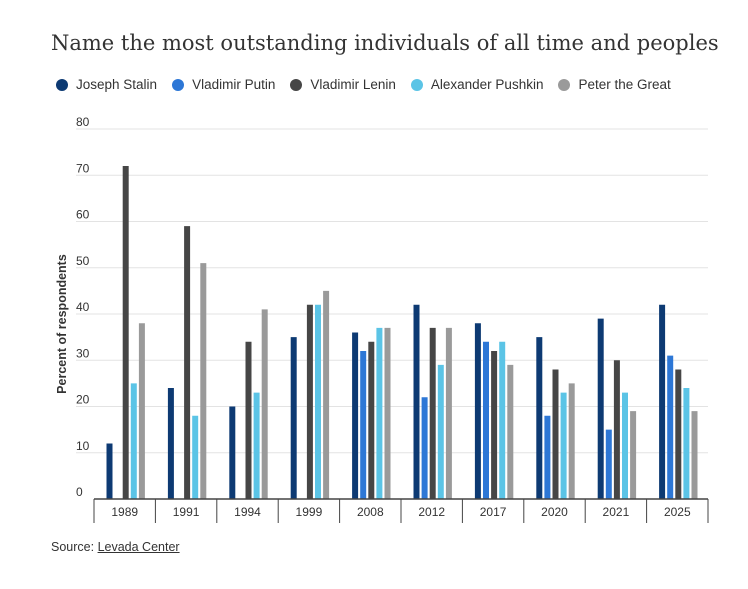  I want to click on legend-label: Joseph Stalin, so click(117, 84).